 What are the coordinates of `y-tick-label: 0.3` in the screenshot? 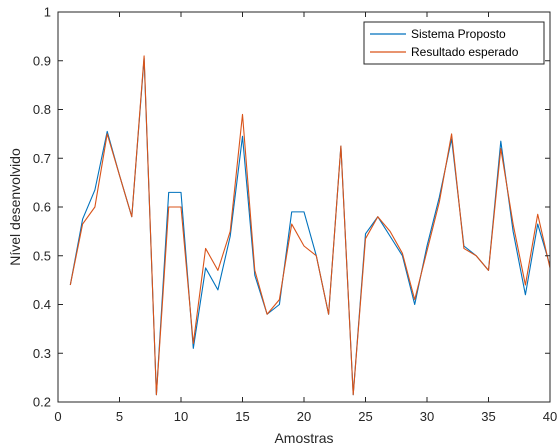 It's located at (42, 353).